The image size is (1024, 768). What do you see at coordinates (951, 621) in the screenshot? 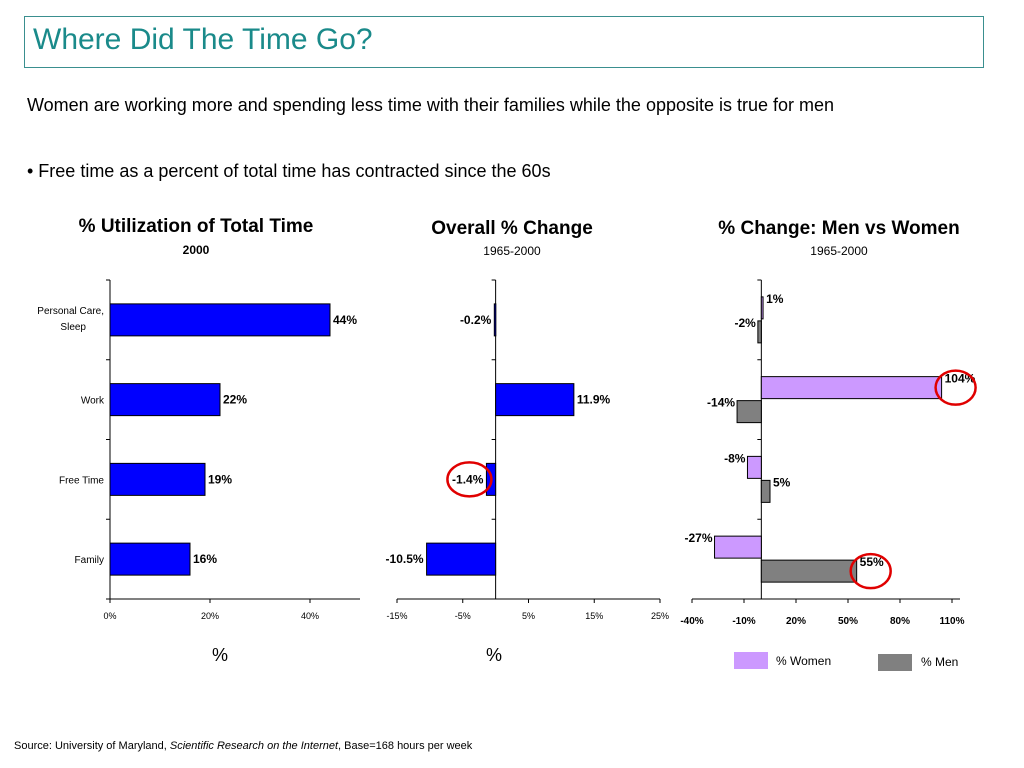
I see `chart3-x-tick-label: 110%` at bounding box center [951, 621].